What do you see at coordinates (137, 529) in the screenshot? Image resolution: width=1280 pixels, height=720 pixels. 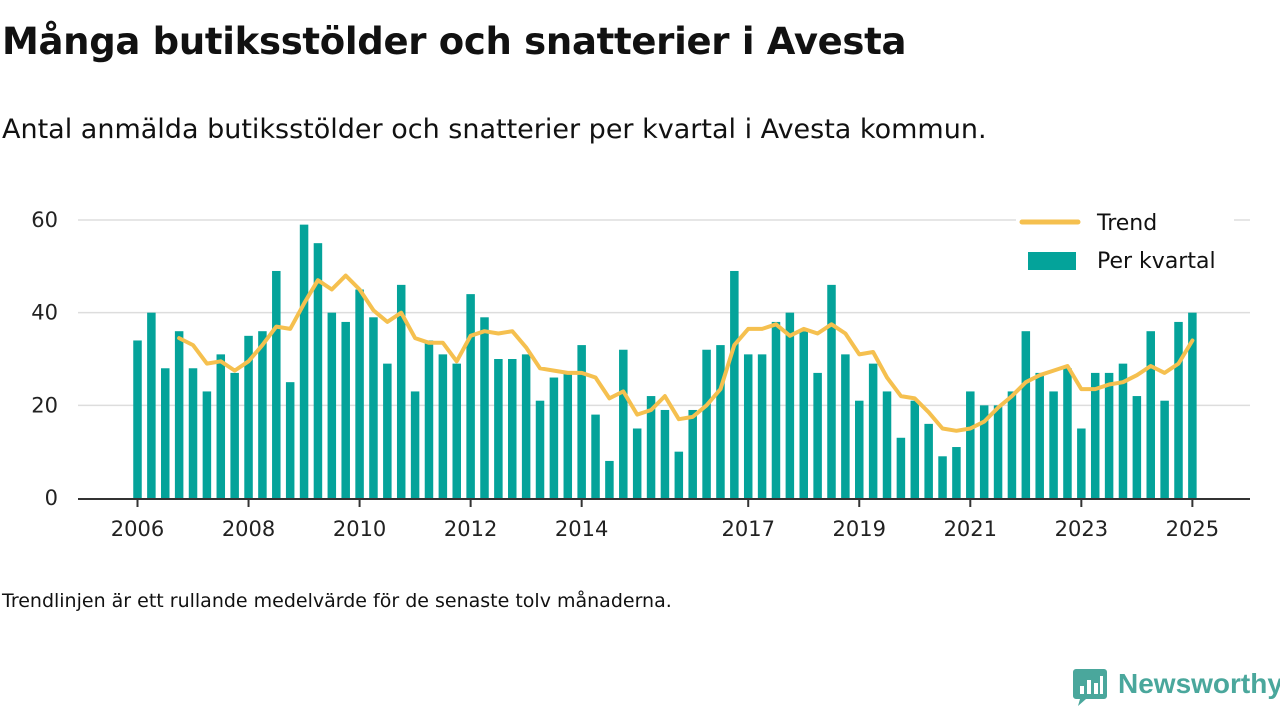 I see `x-tick-label: 2006` at bounding box center [137, 529].